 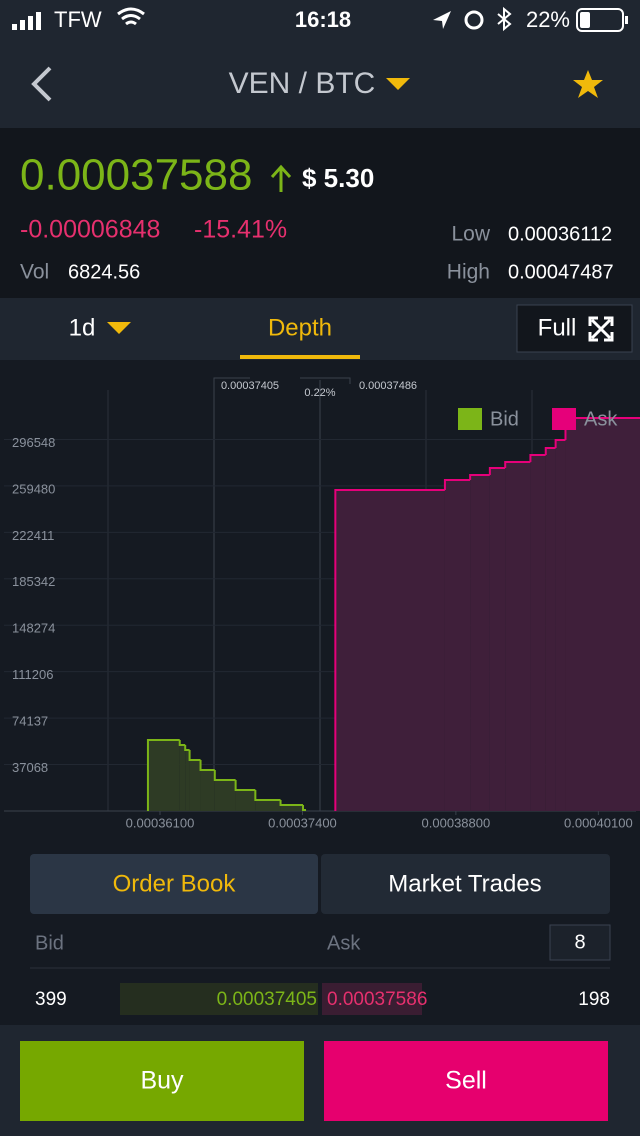 I want to click on buy-button, so click(x=162, y=1081).